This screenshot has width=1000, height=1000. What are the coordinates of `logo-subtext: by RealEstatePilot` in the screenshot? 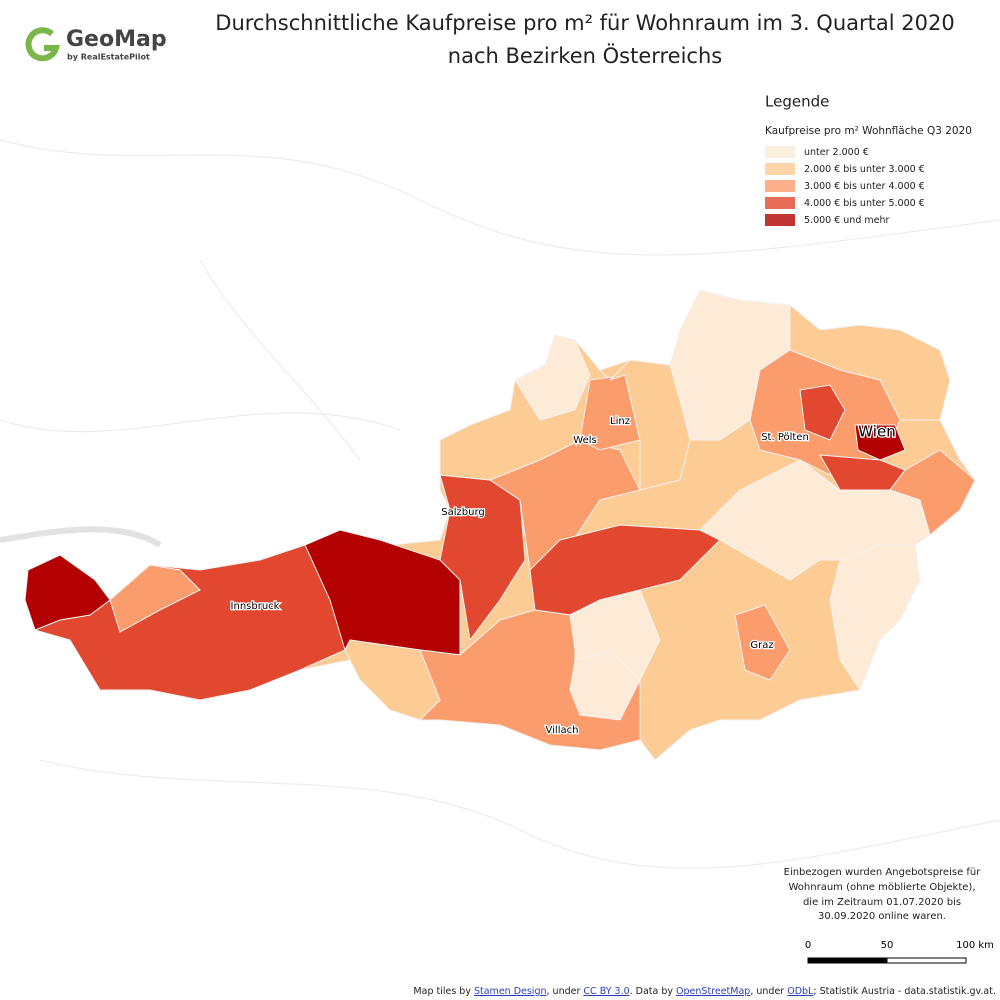 It's located at (108, 57).